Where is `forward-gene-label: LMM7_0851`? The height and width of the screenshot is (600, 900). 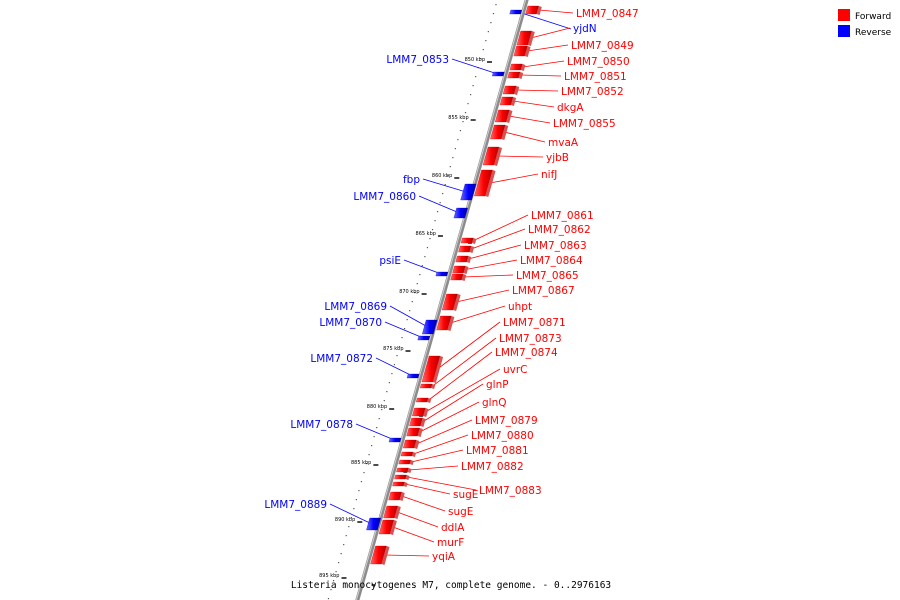 forward-gene-label: LMM7_0851 is located at coordinates (595, 77).